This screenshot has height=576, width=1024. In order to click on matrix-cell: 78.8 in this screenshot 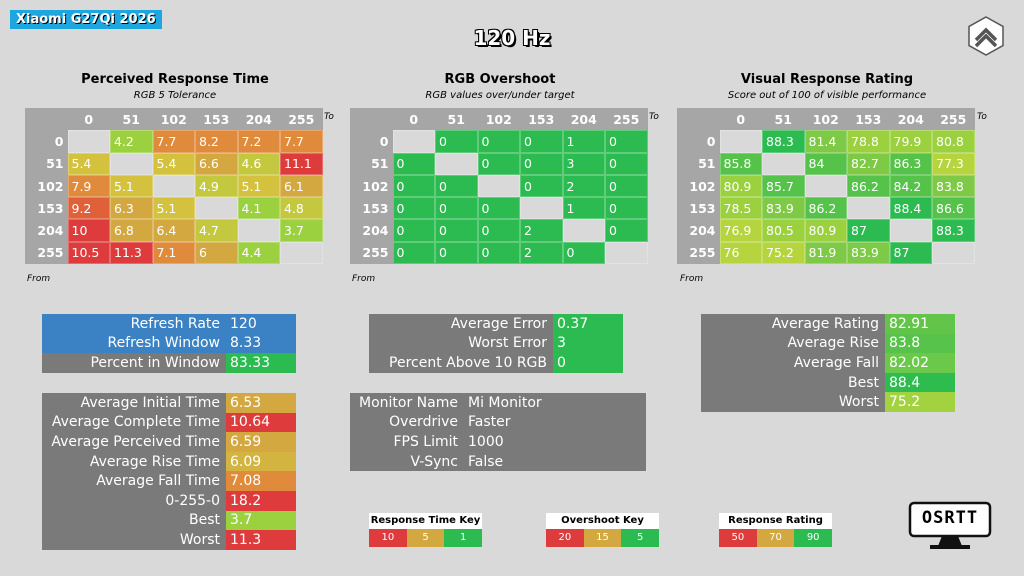, I will do `click(868, 141)`.